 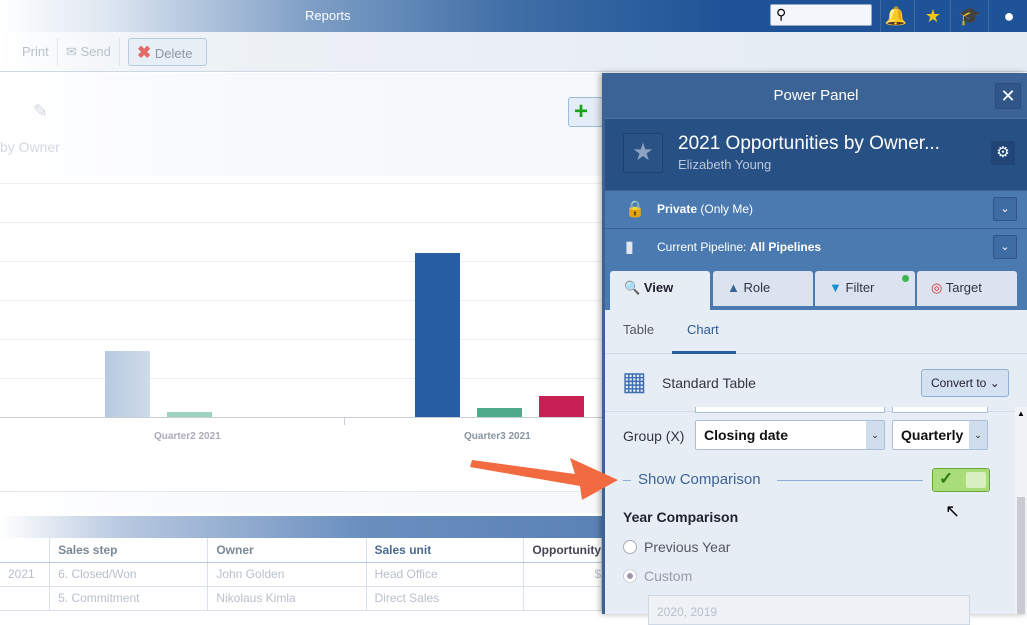 I want to click on panel-title: Power Panel, so click(x=816, y=95).